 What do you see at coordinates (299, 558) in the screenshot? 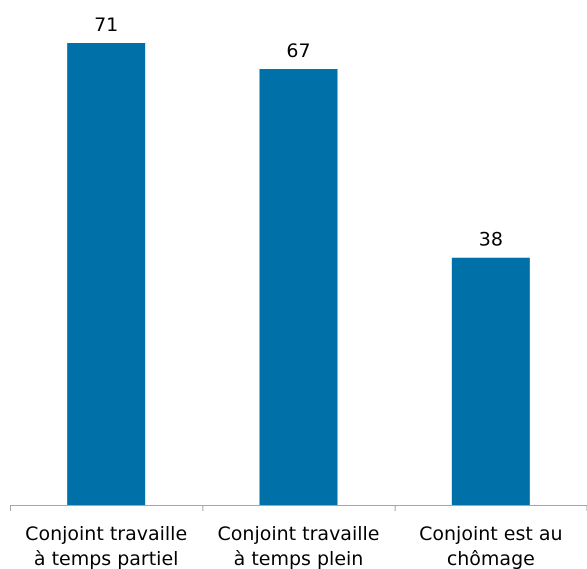
I see `category-label-2-line-2: à temps plein` at bounding box center [299, 558].